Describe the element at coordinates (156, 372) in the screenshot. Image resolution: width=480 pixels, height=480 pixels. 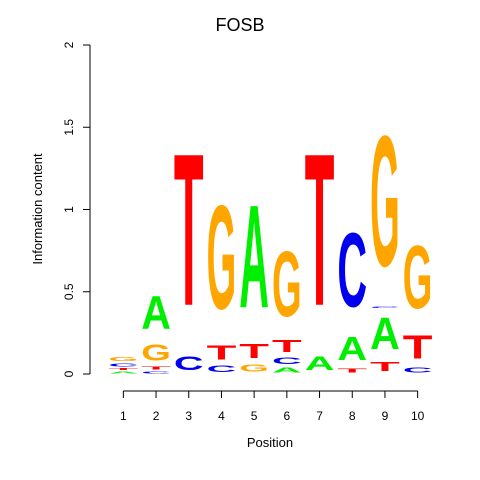
I see `logo-letter-c-pos-2: C` at that location.